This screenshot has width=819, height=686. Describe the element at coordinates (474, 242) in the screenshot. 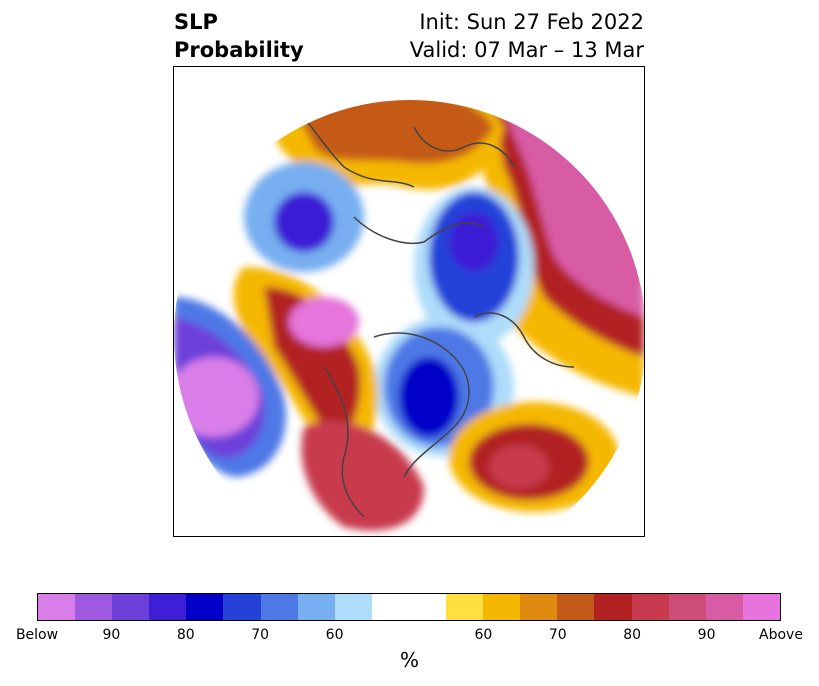

I see `kara-below-core` at that location.